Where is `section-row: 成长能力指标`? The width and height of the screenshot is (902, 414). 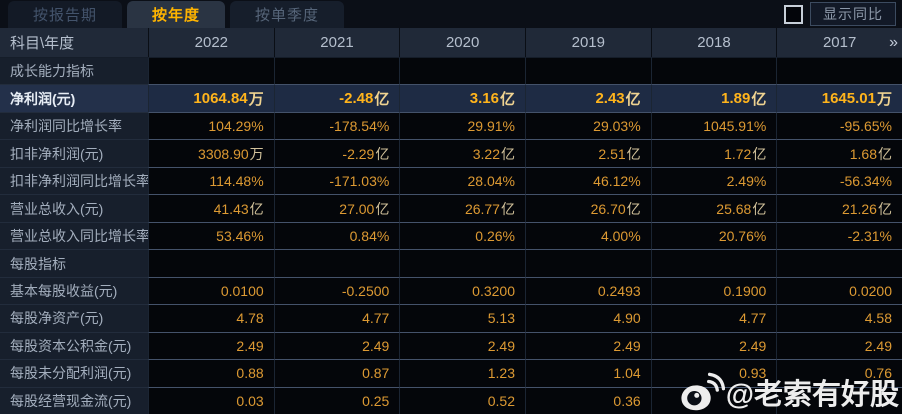
section-row: 成长能力指标 is located at coordinates (451, 71).